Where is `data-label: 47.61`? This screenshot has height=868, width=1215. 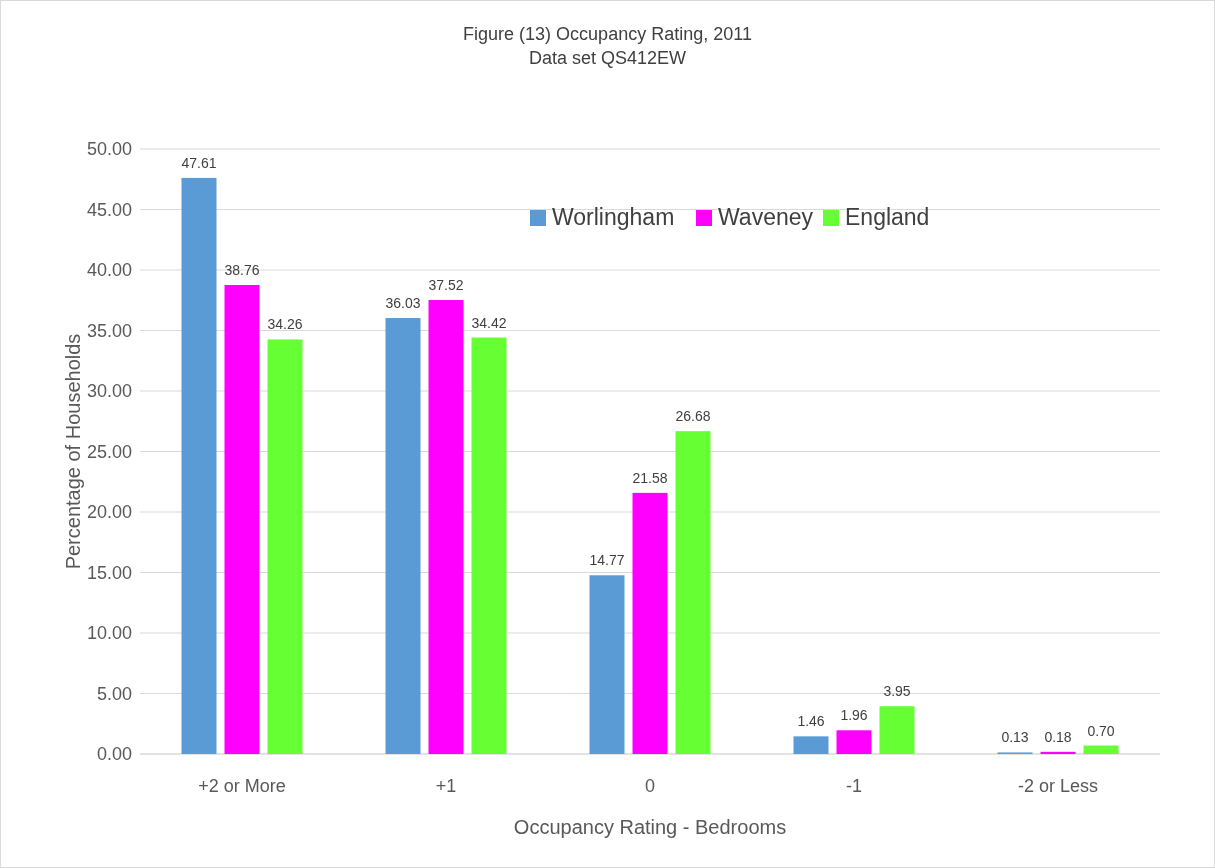 data-label: 47.61 is located at coordinates (199, 162).